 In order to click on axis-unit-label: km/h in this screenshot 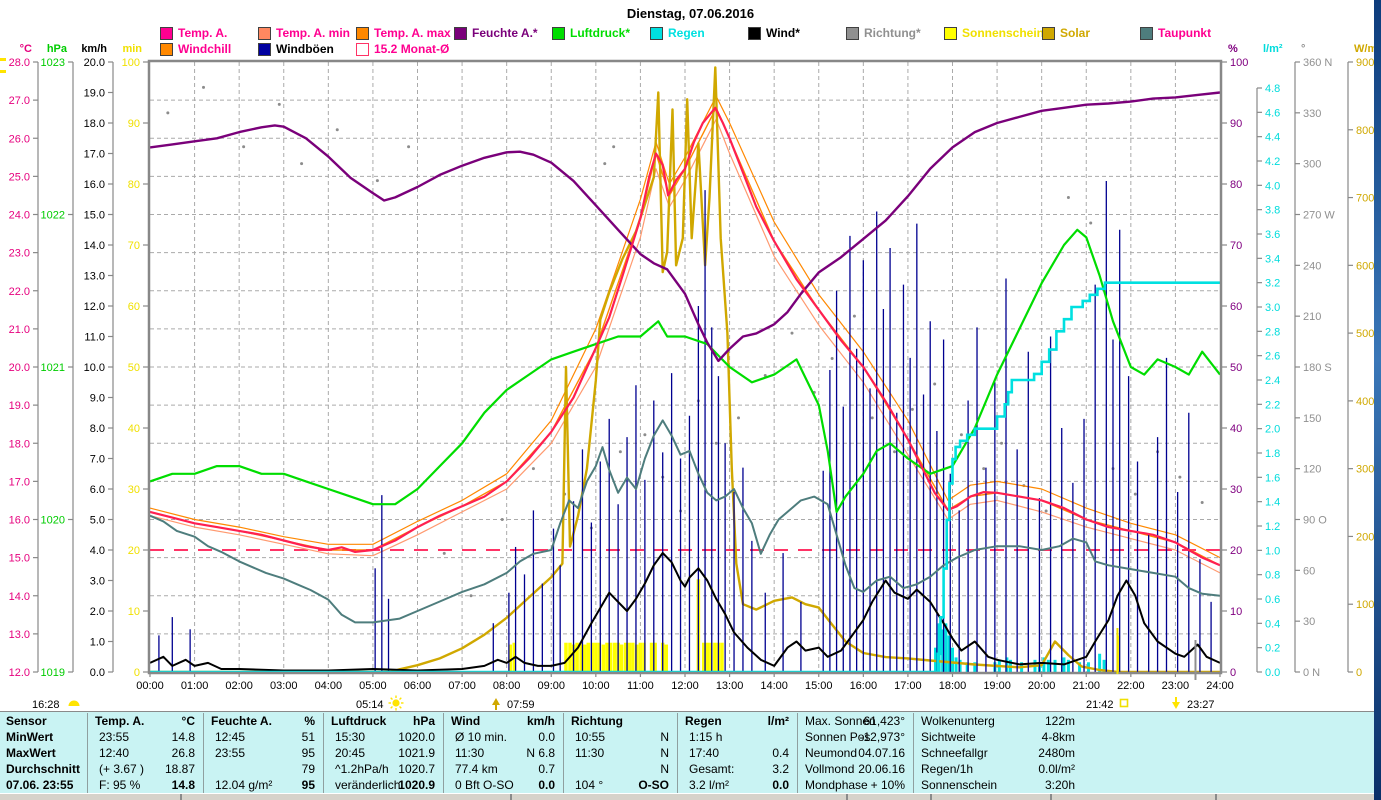, I will do `click(94, 49)`.